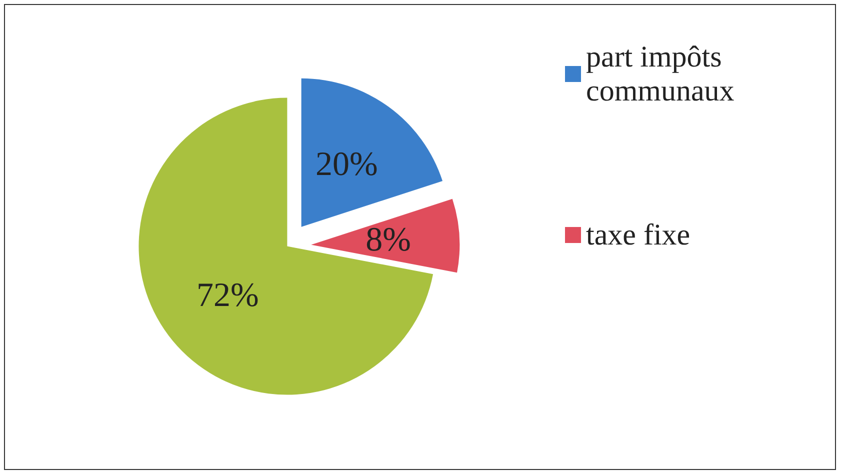 Image resolution: width=842 pixels, height=476 pixels. Describe the element at coordinates (227, 295) in the screenshot. I see `data-label: 72%` at that location.